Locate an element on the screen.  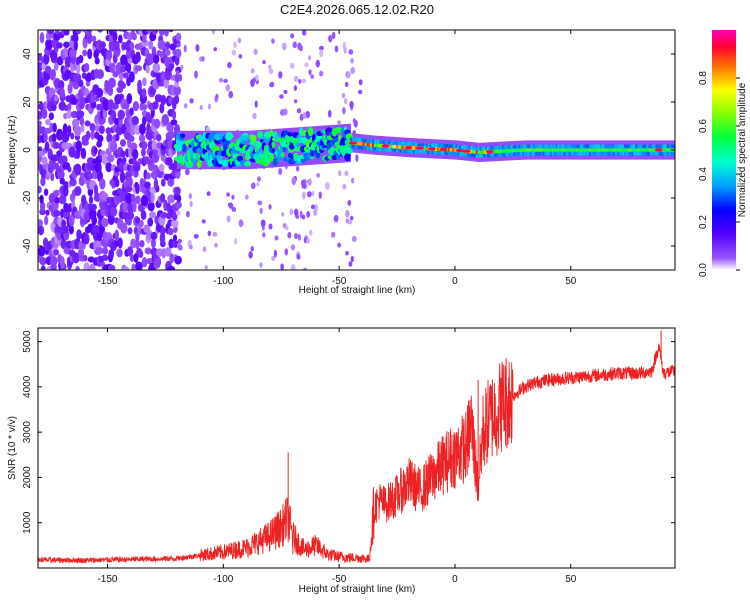
spectrogram-y-label: Frequency (Hz) is located at coordinates (12, 150).